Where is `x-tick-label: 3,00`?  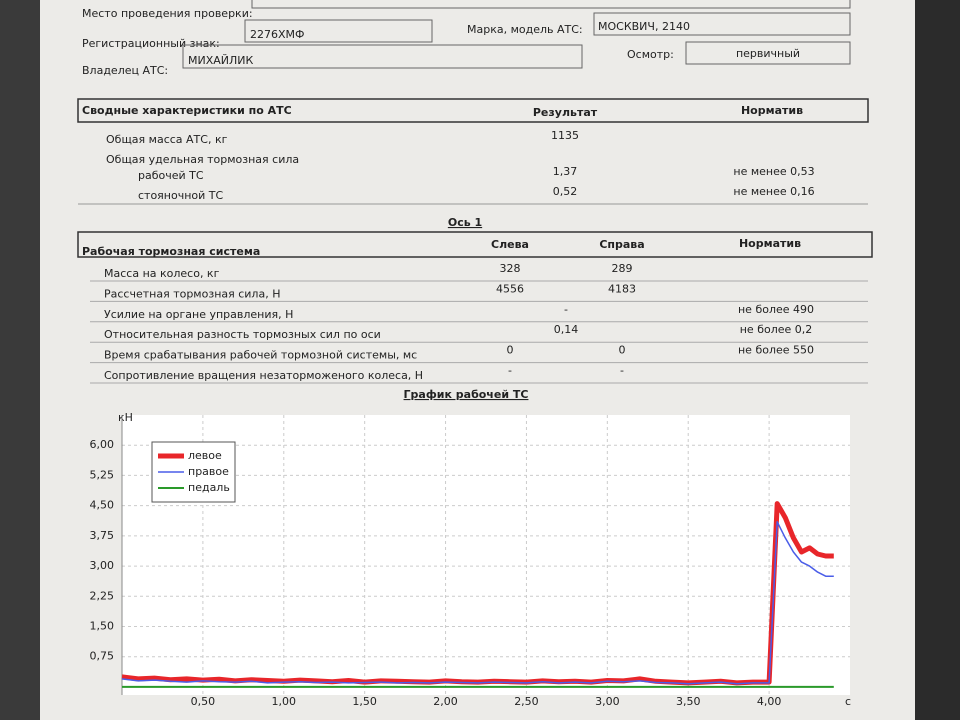
x-tick-label: 3,00 is located at coordinates (607, 701).